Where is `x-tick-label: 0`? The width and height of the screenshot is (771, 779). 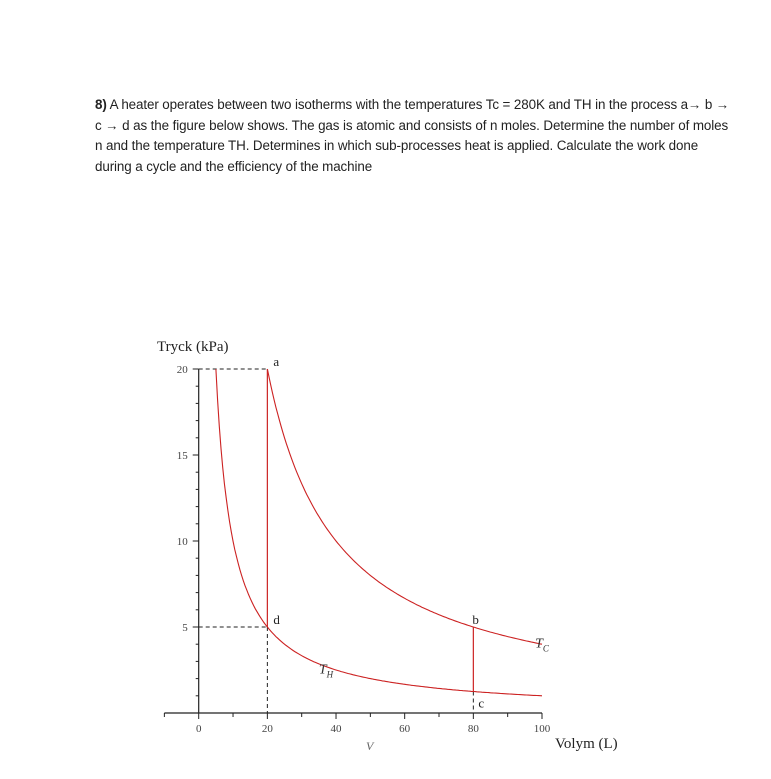 x-tick-label: 0 is located at coordinates (199, 729).